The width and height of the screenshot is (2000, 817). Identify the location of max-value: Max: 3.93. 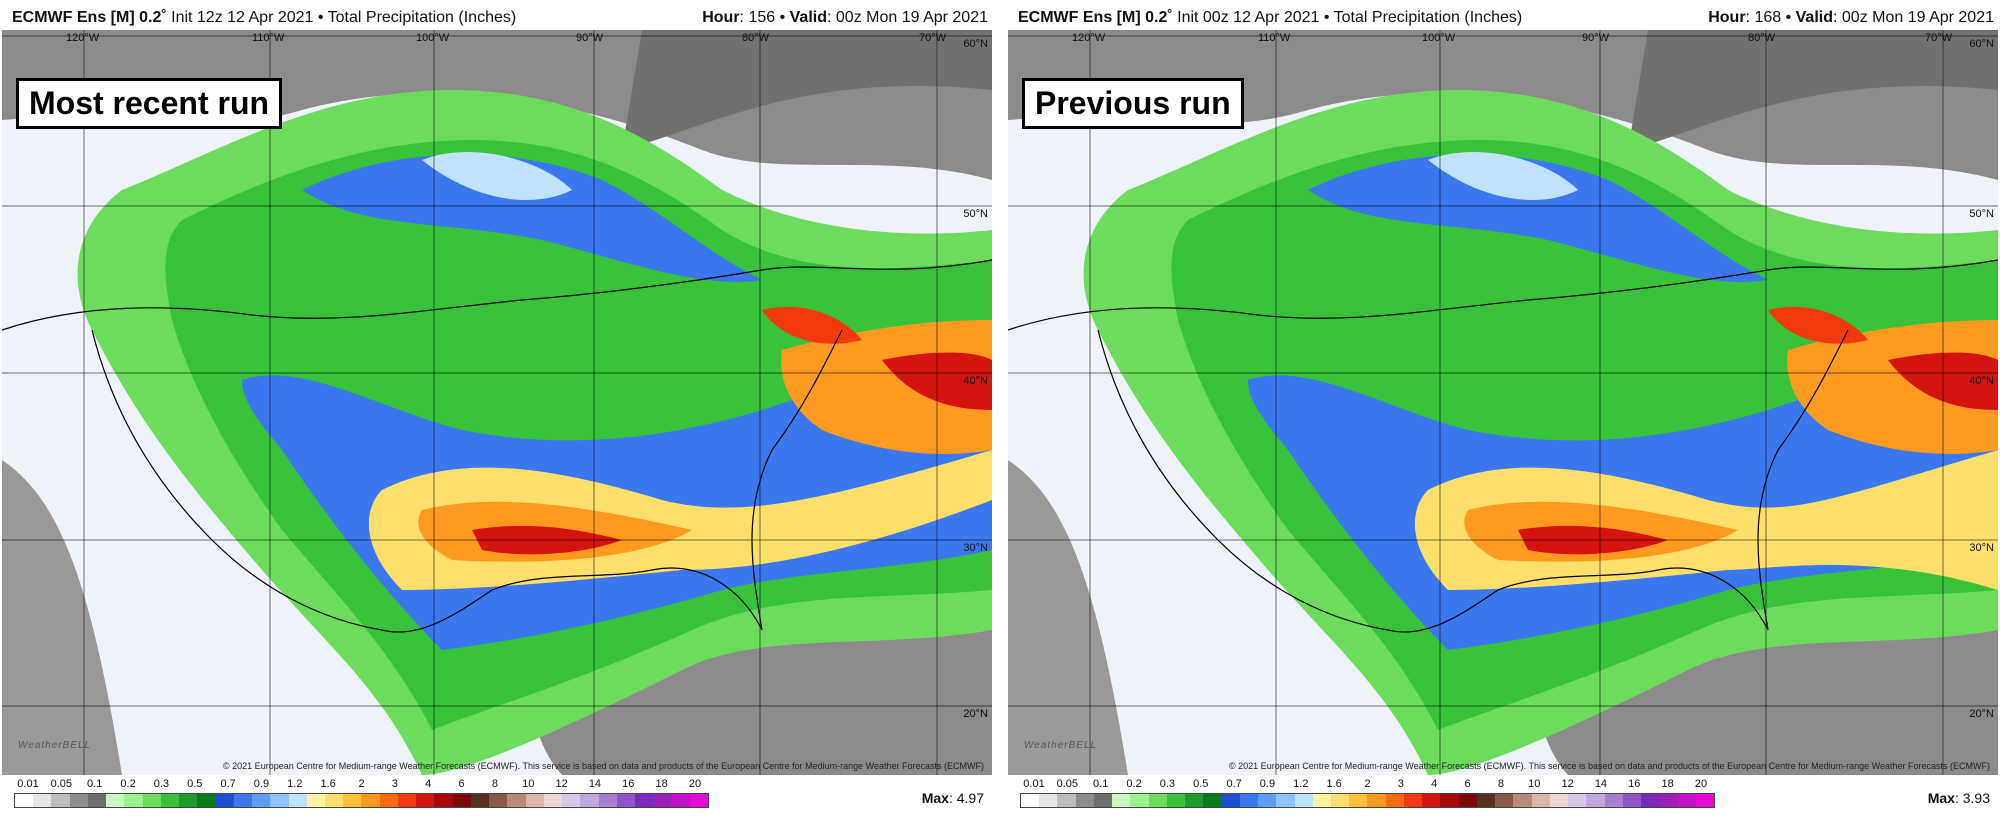
(1958, 798).